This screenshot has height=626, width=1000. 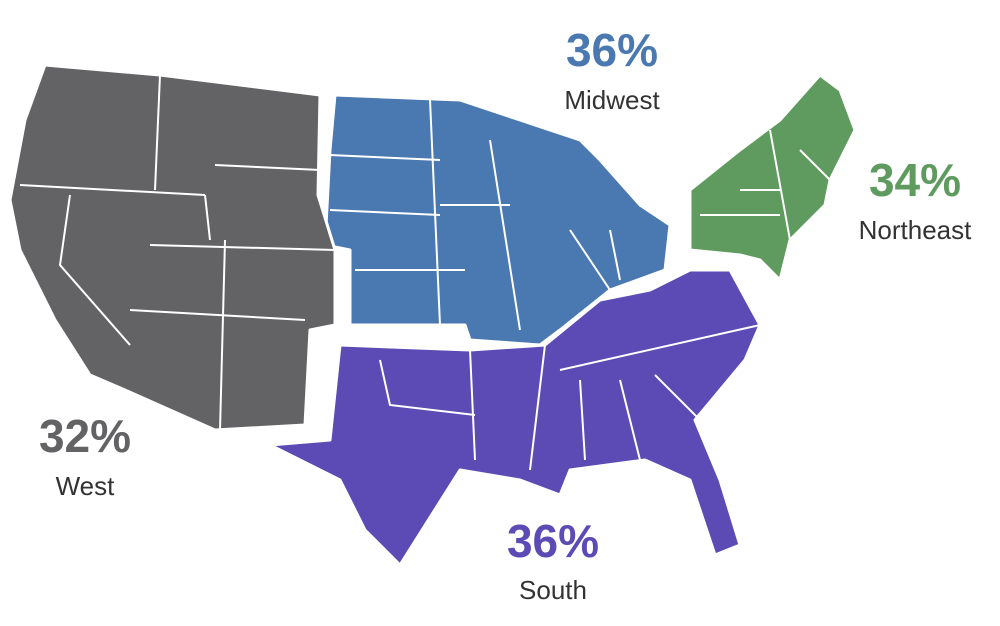 What do you see at coordinates (85, 436) in the screenshot?
I see `region-percent: 32%` at bounding box center [85, 436].